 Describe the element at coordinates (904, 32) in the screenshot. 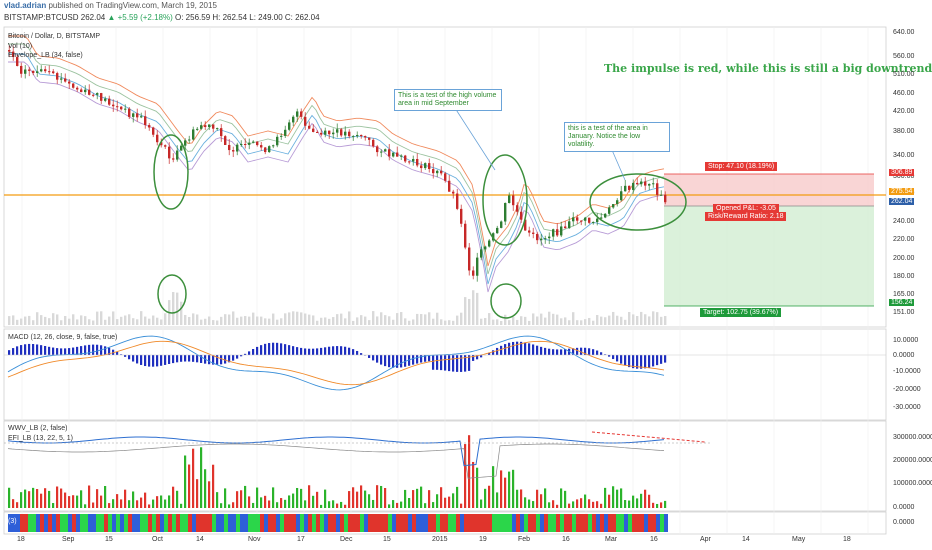

I see `price-tick-label: 640.00` at that location.